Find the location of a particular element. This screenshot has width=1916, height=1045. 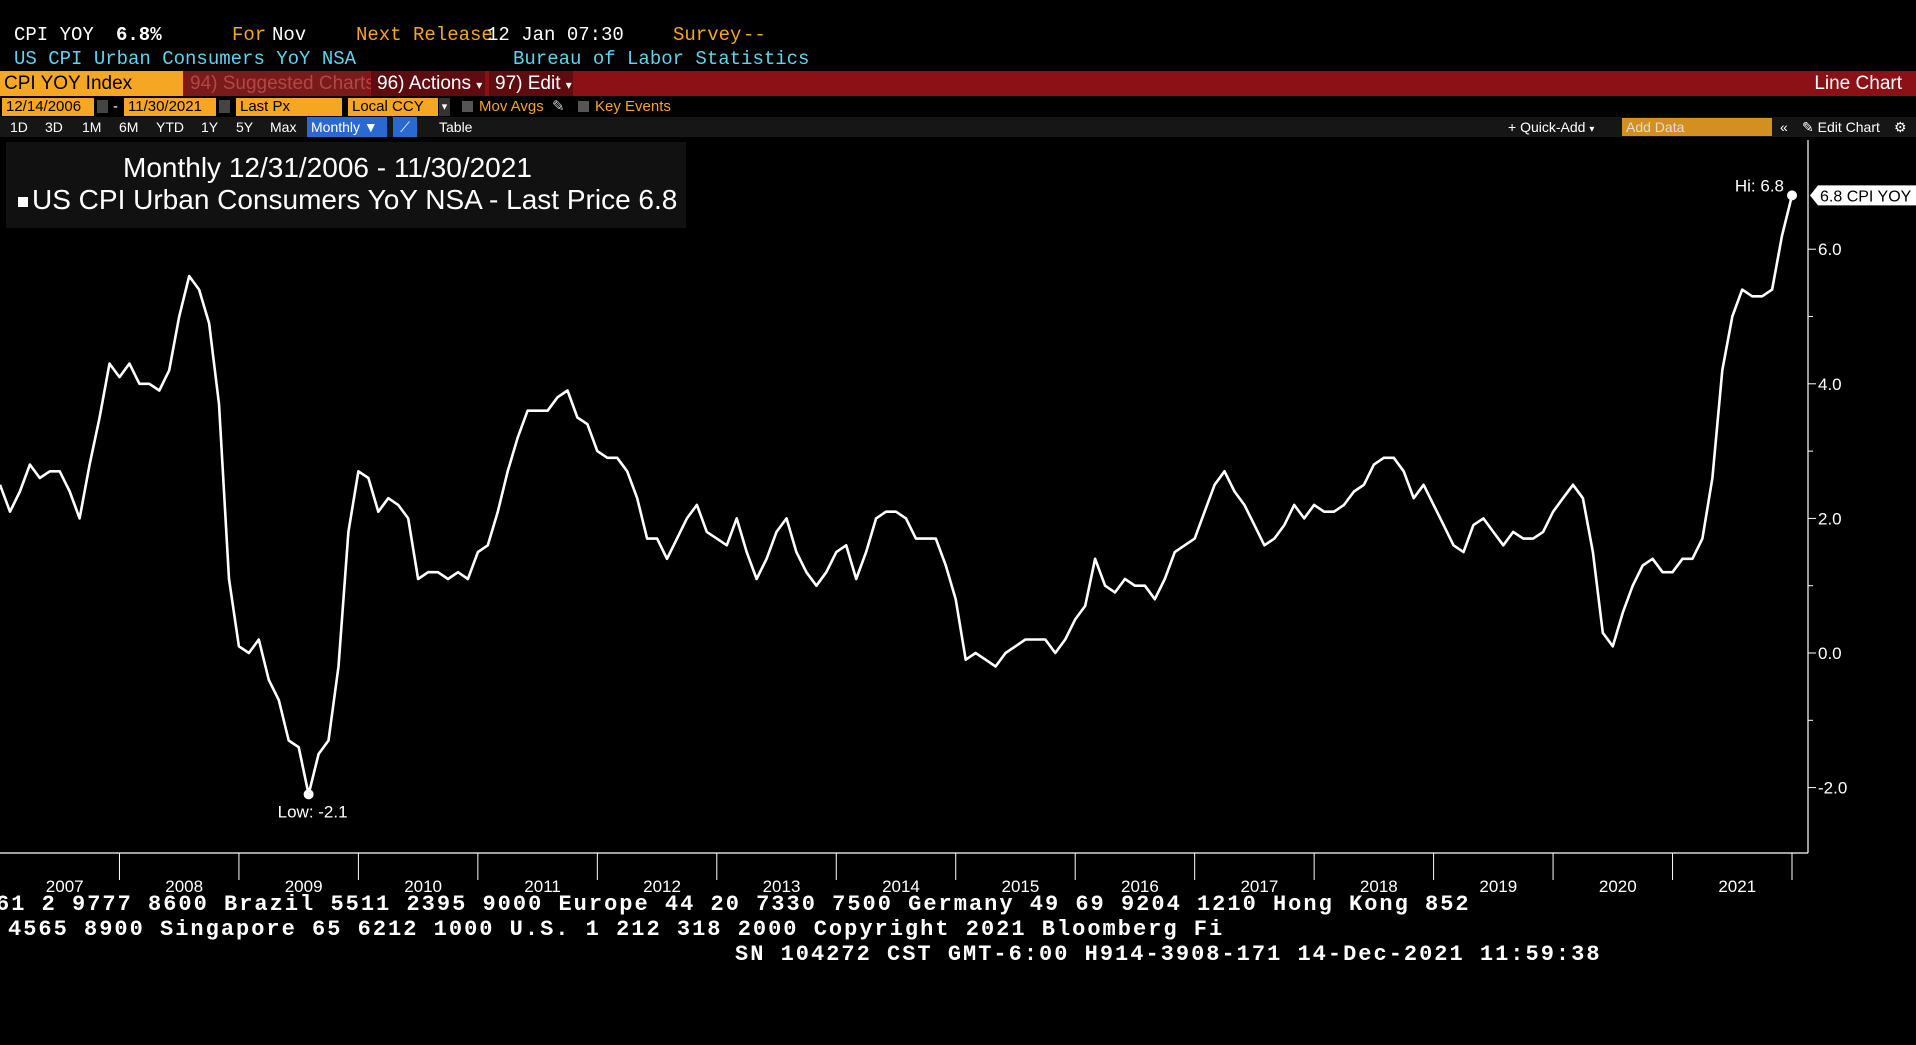

actions-menu: 96) Actions ▾ is located at coordinates (428, 83).